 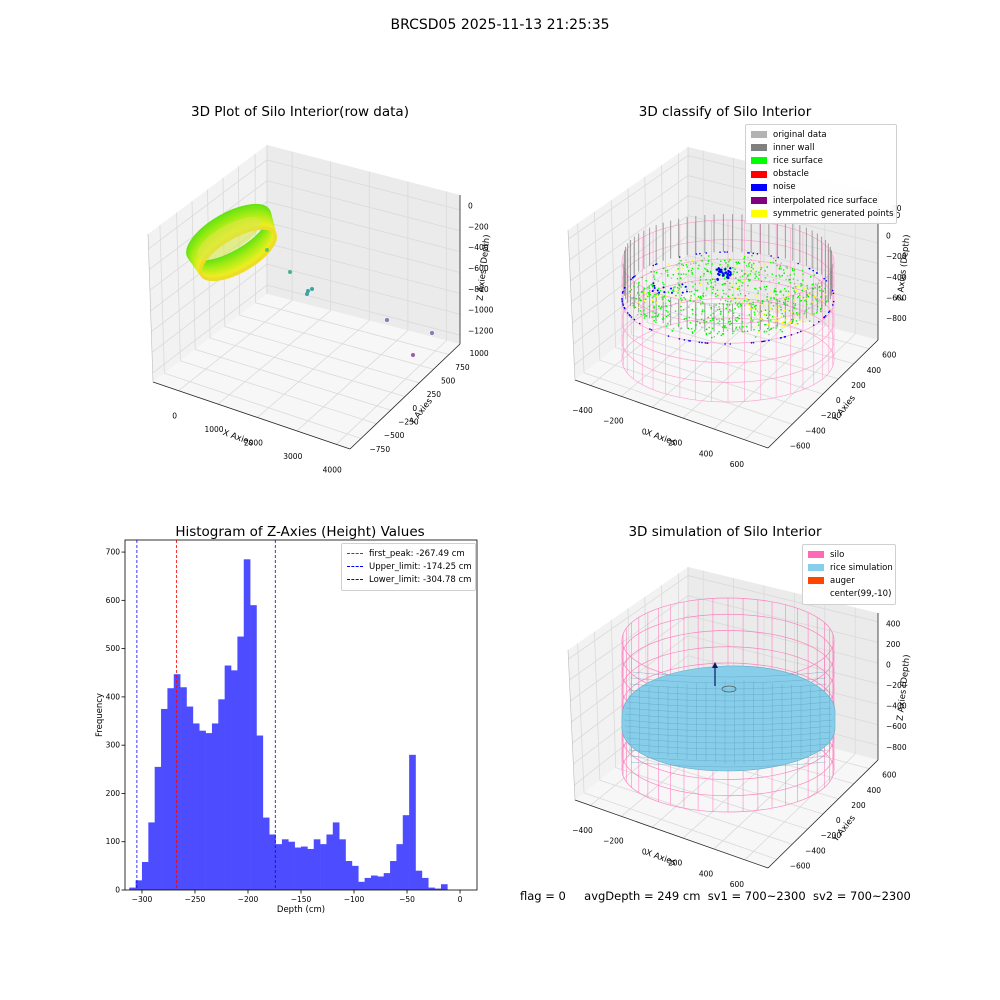 What do you see at coordinates (728, 689) in the screenshot?
I see `p4-silo-wireframe-ring` at bounding box center [728, 689].